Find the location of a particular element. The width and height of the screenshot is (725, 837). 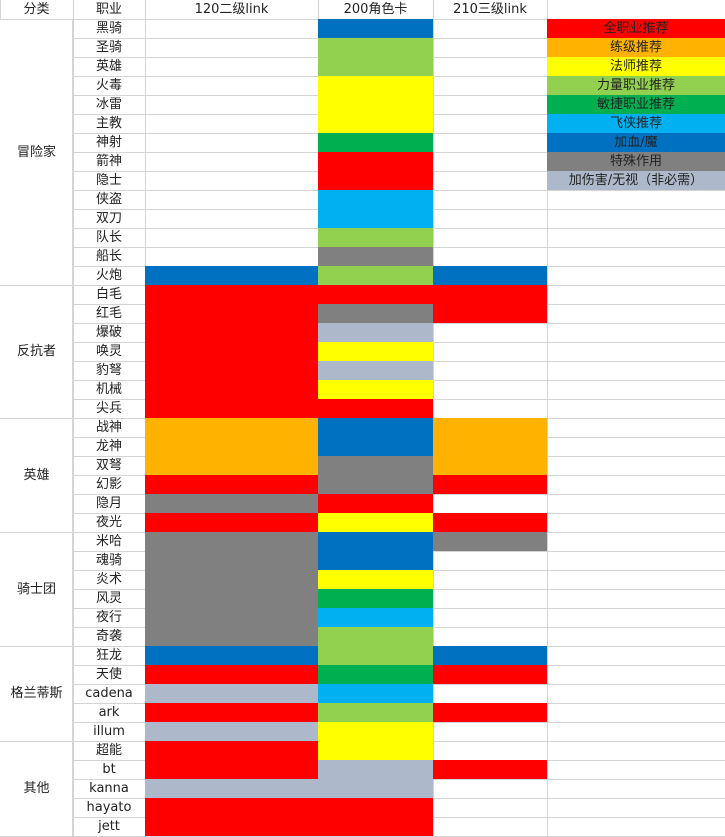

legend-item: 加血/魔 is located at coordinates (636, 142).